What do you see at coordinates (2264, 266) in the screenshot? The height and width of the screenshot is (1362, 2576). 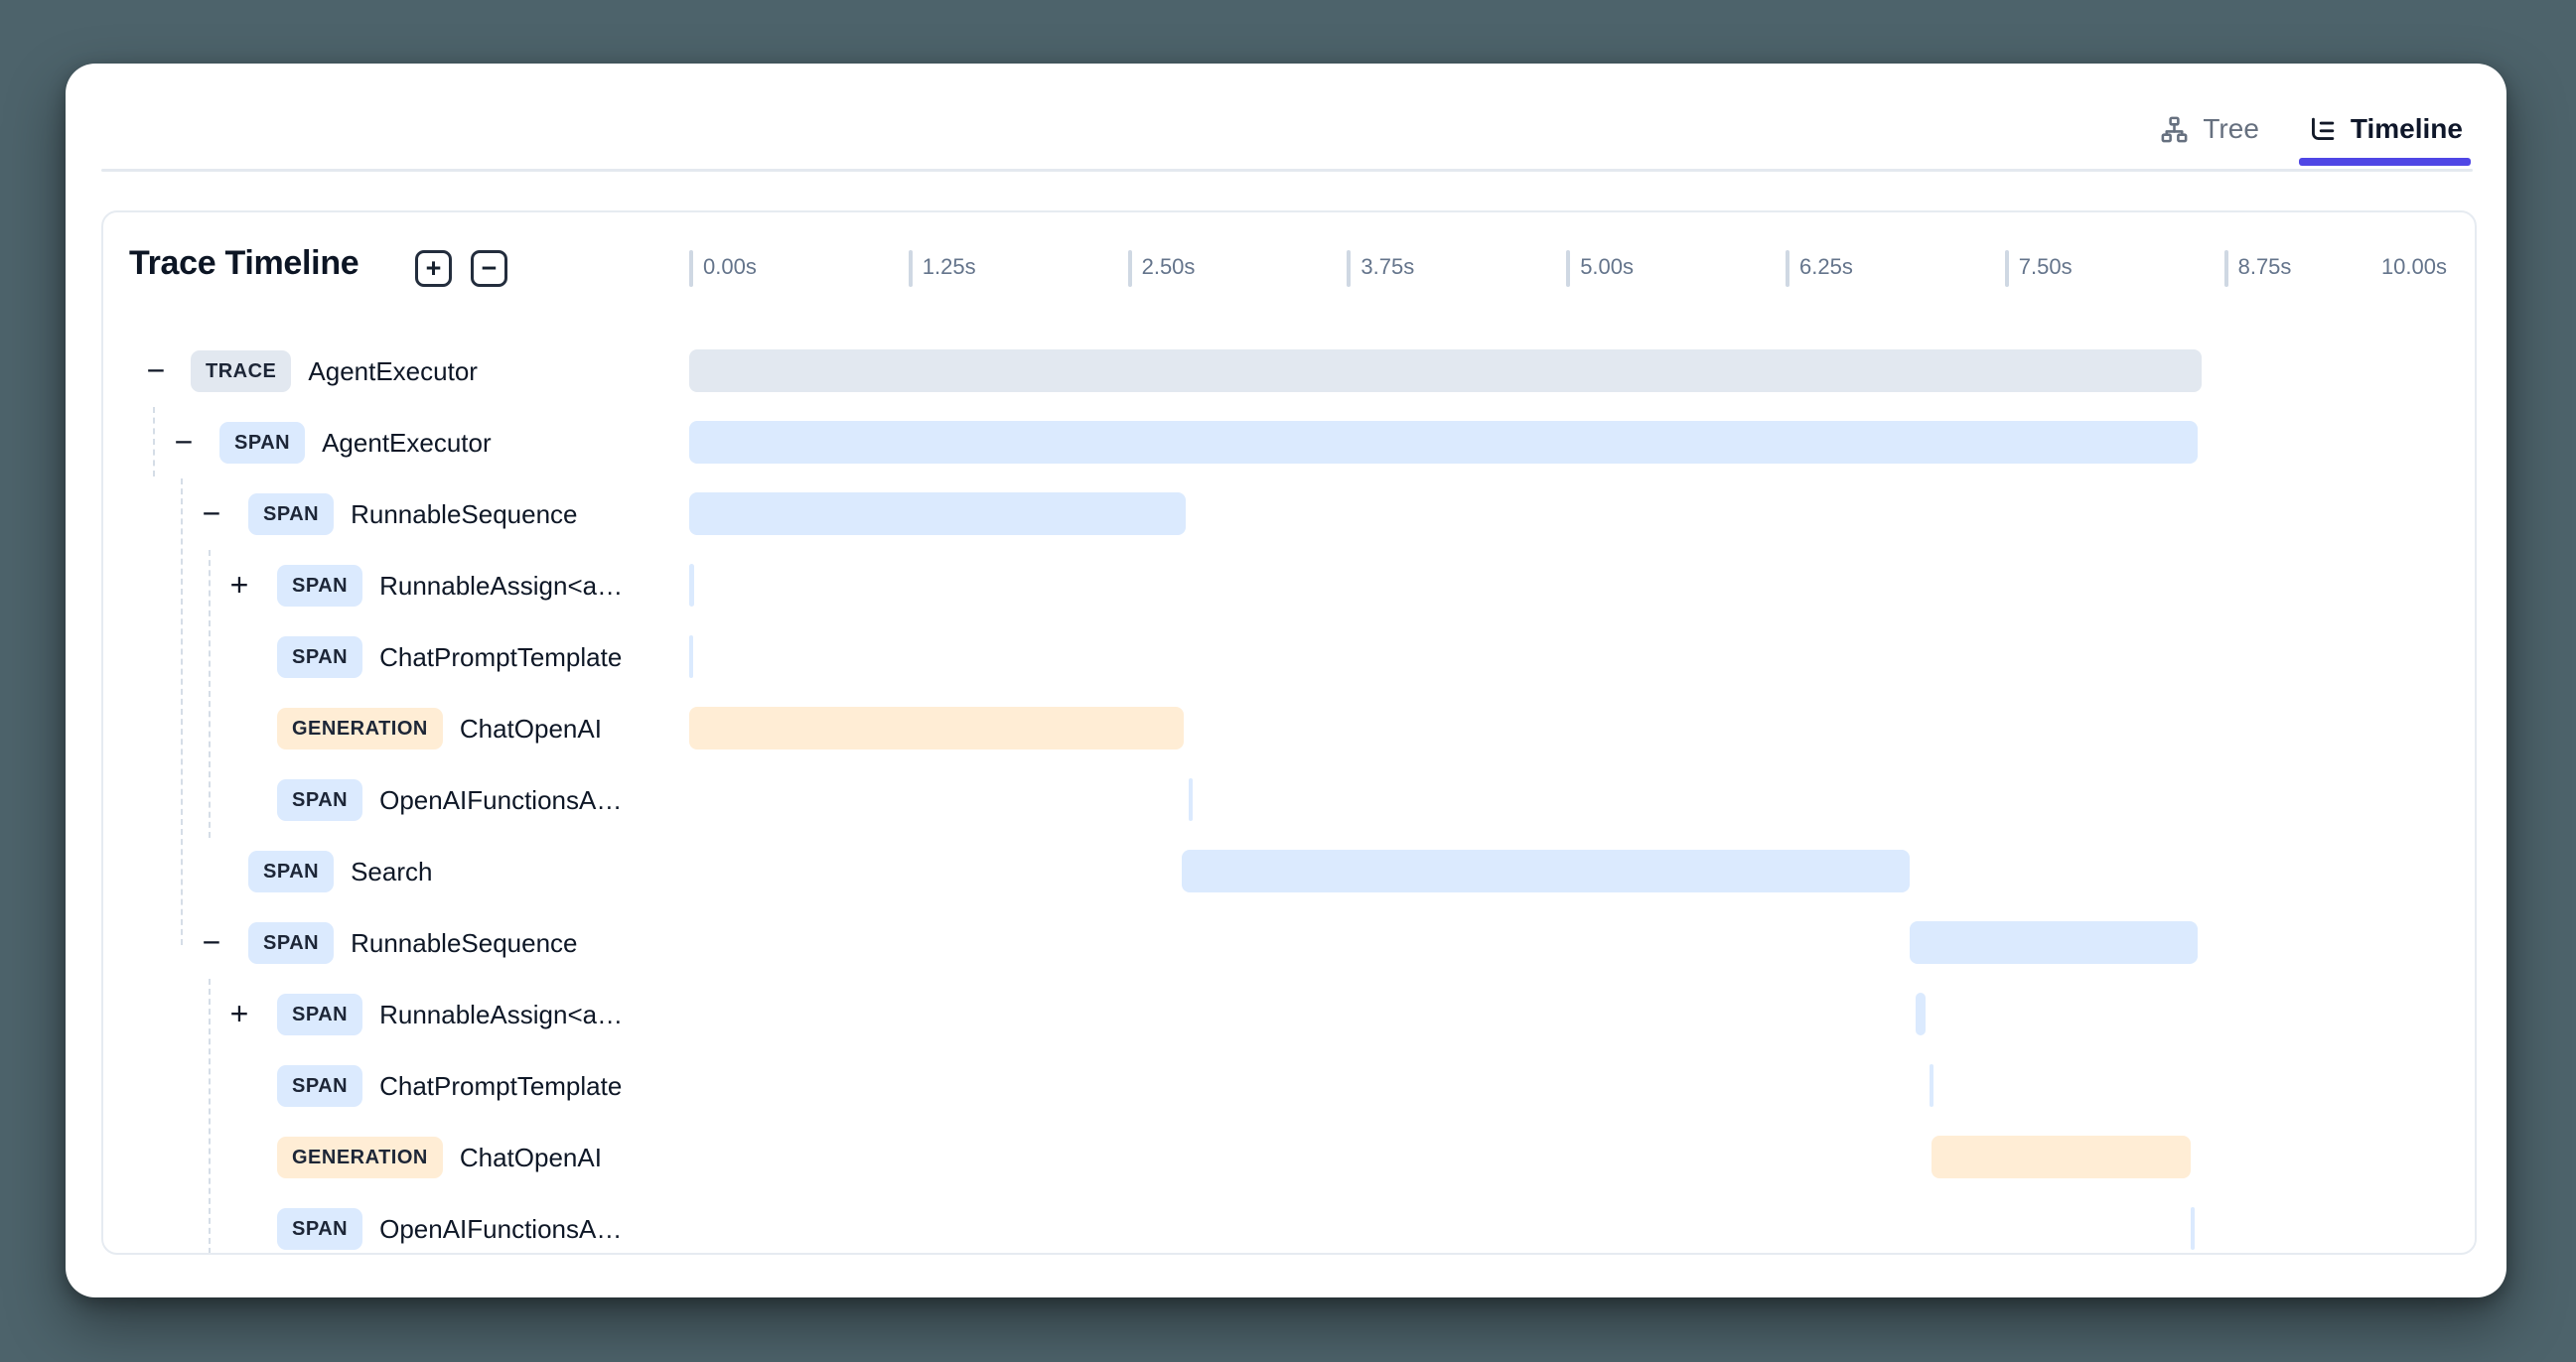 I see `axis-tick-label: 8.75s` at bounding box center [2264, 266].